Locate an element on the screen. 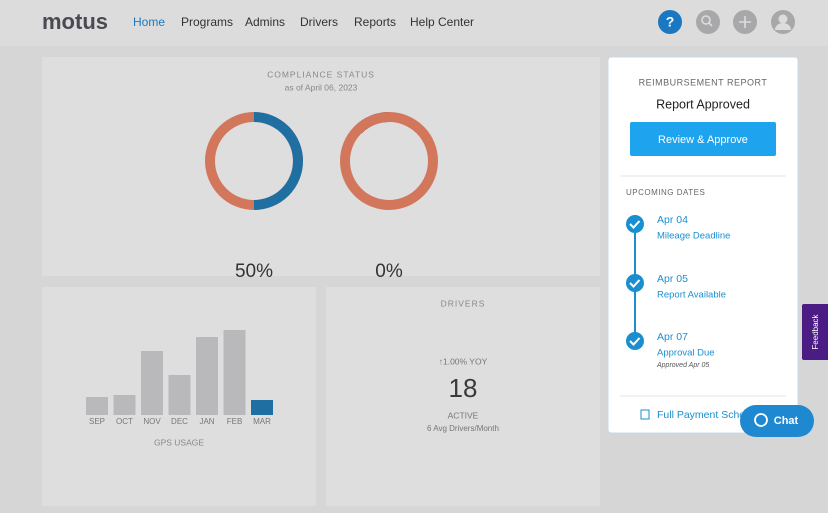  drivers-count: 18 is located at coordinates (463, 388).